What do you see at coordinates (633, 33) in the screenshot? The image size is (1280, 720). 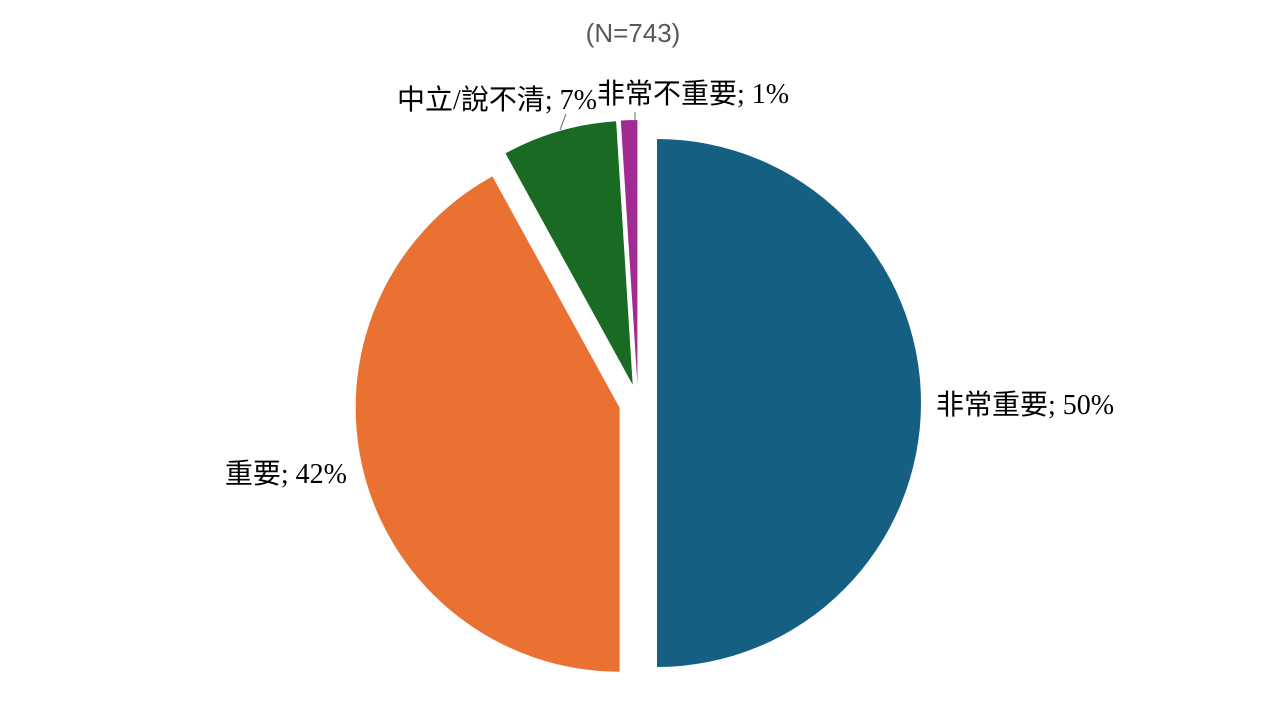 I see `chart-title: (N=743)` at bounding box center [633, 33].